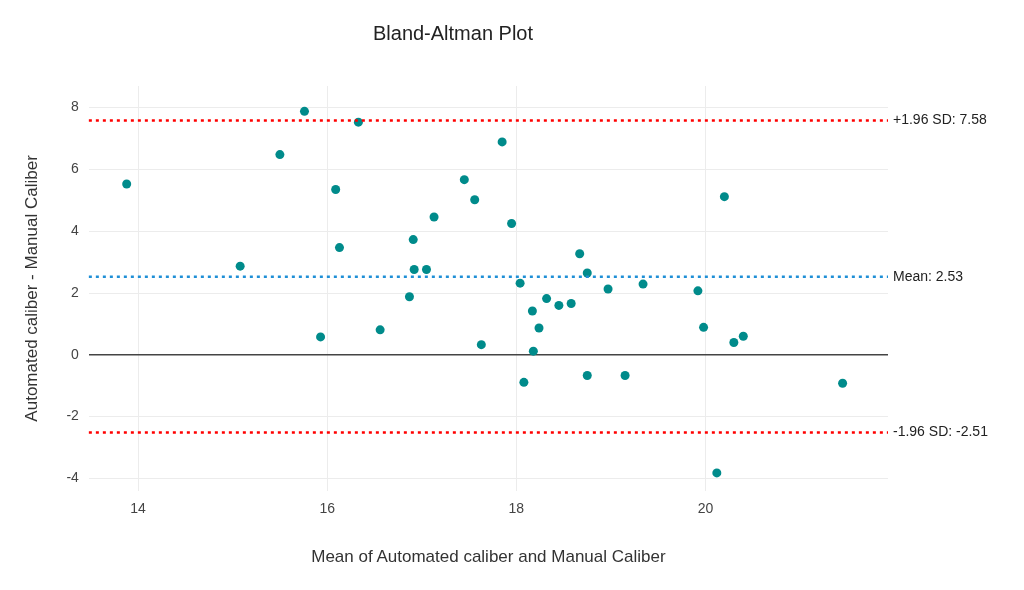 This screenshot has height=590, width=1024. What do you see at coordinates (75, 353) in the screenshot?
I see `y-tick-label: 0` at bounding box center [75, 353].